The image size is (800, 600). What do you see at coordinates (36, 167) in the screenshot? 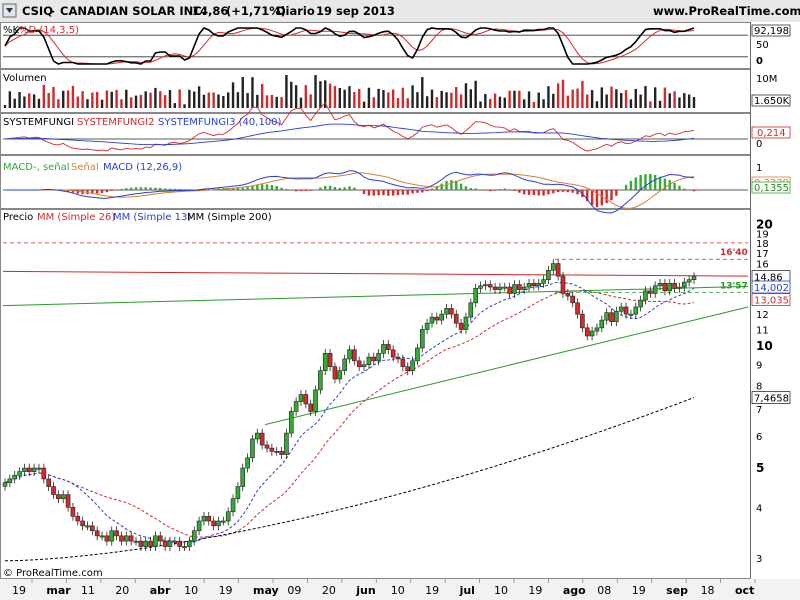
I see `macd-title-1: MACD-, señal` at bounding box center [36, 167].